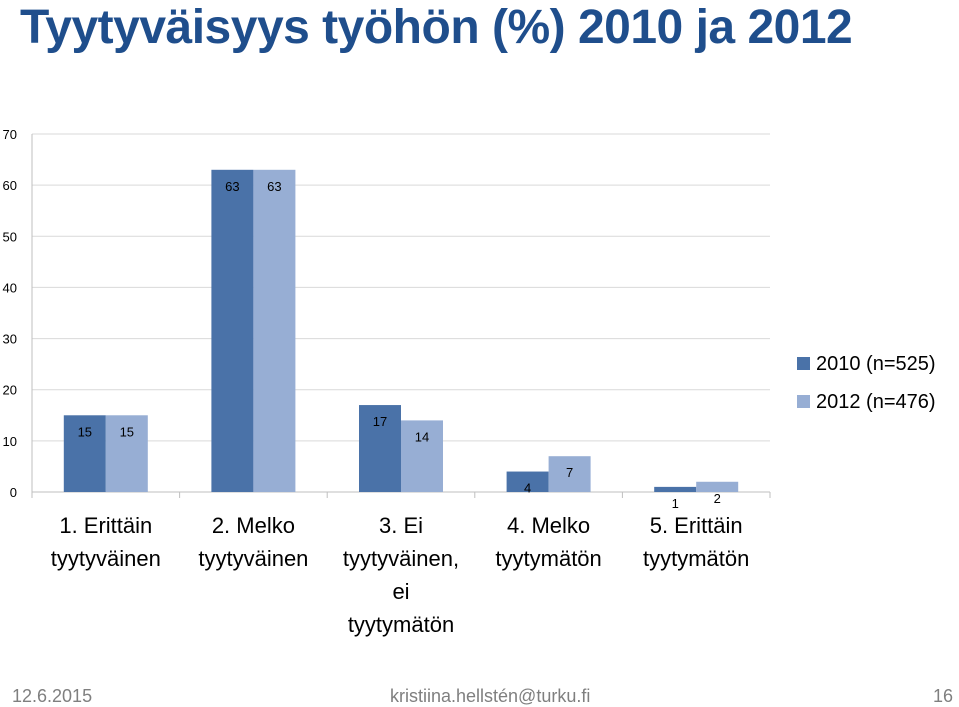 The width and height of the screenshot is (959, 707). What do you see at coordinates (696, 542) in the screenshot?
I see `x-tick-label: 5. Erittäin tyytymätön` at bounding box center [696, 542].